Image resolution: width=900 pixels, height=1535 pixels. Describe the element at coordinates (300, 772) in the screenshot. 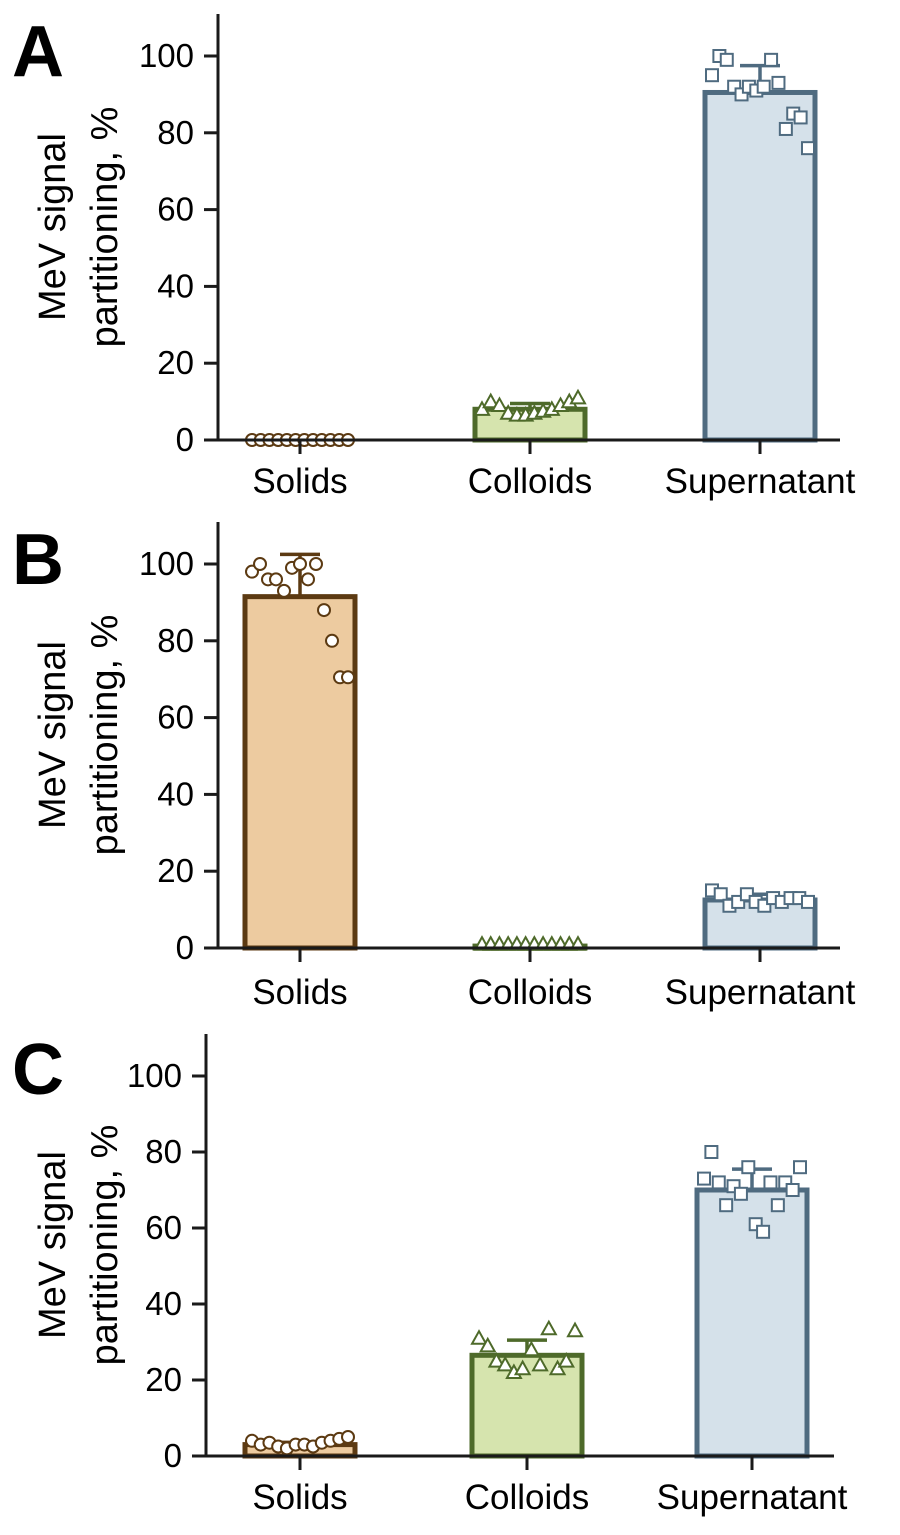

I see `bar-solids` at that location.